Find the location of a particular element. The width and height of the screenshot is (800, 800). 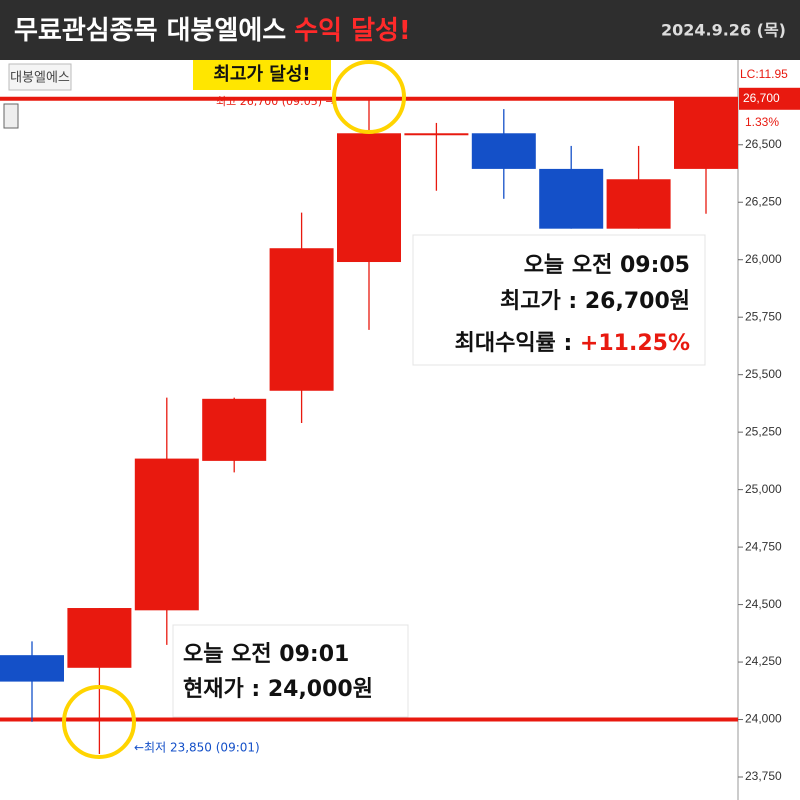

y-tick-label: 26,000 is located at coordinates (763, 259).